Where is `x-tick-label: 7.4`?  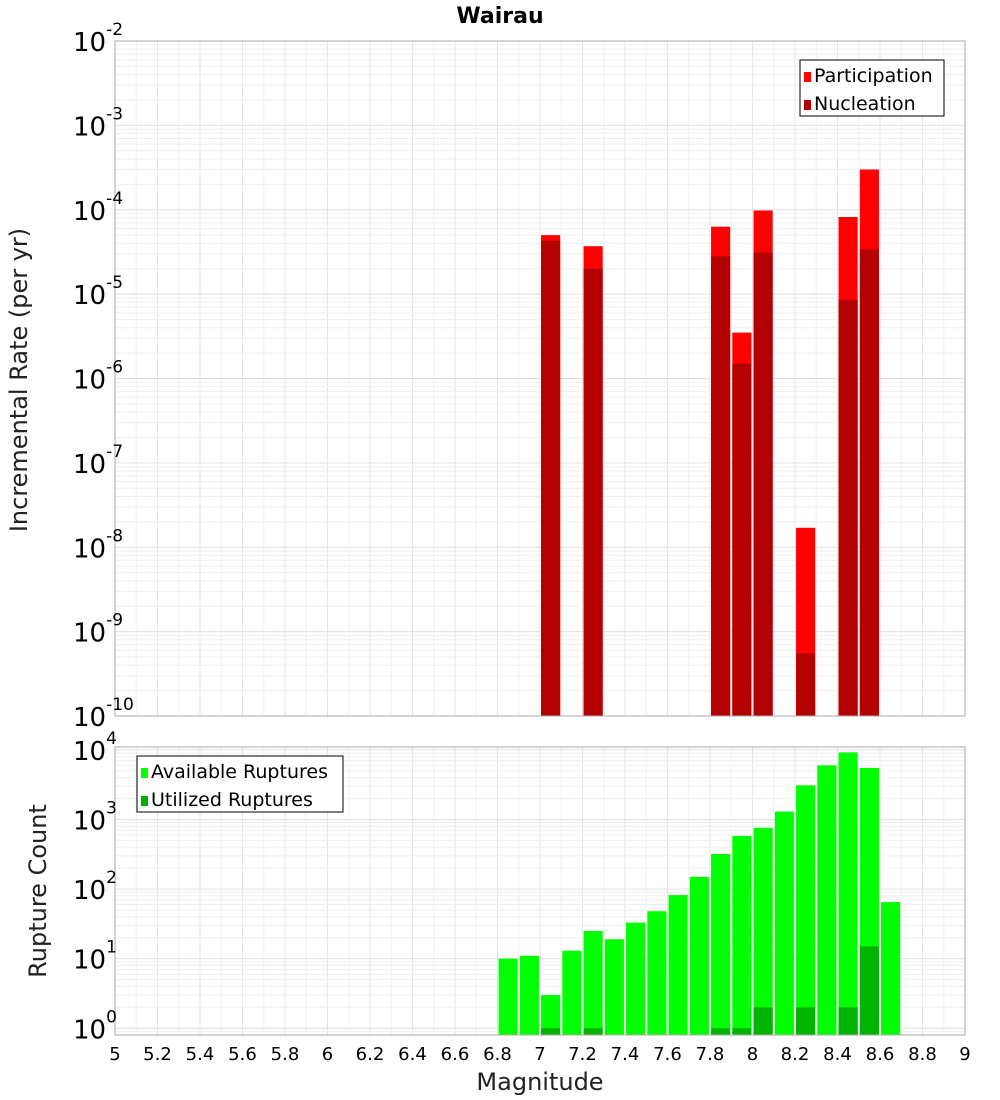 x-tick-label: 7.4 is located at coordinates (625, 1054).